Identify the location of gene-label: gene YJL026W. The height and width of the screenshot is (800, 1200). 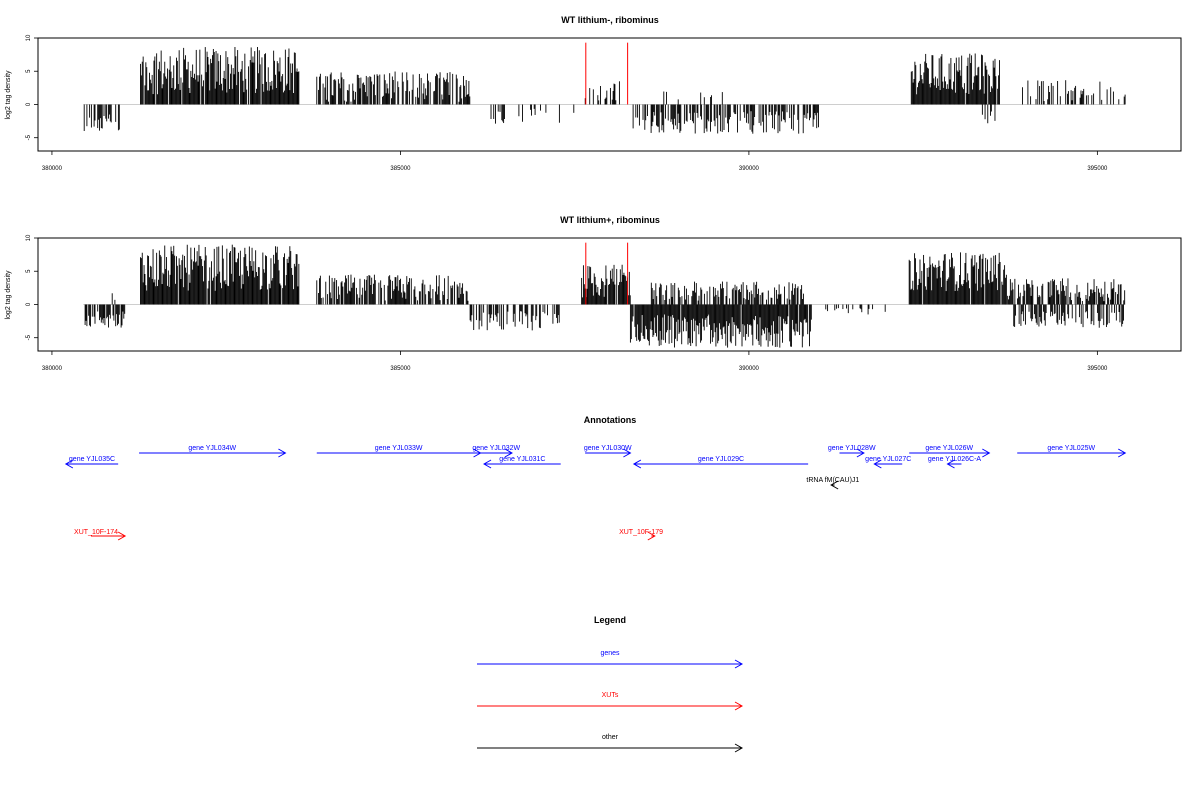
(949, 448).